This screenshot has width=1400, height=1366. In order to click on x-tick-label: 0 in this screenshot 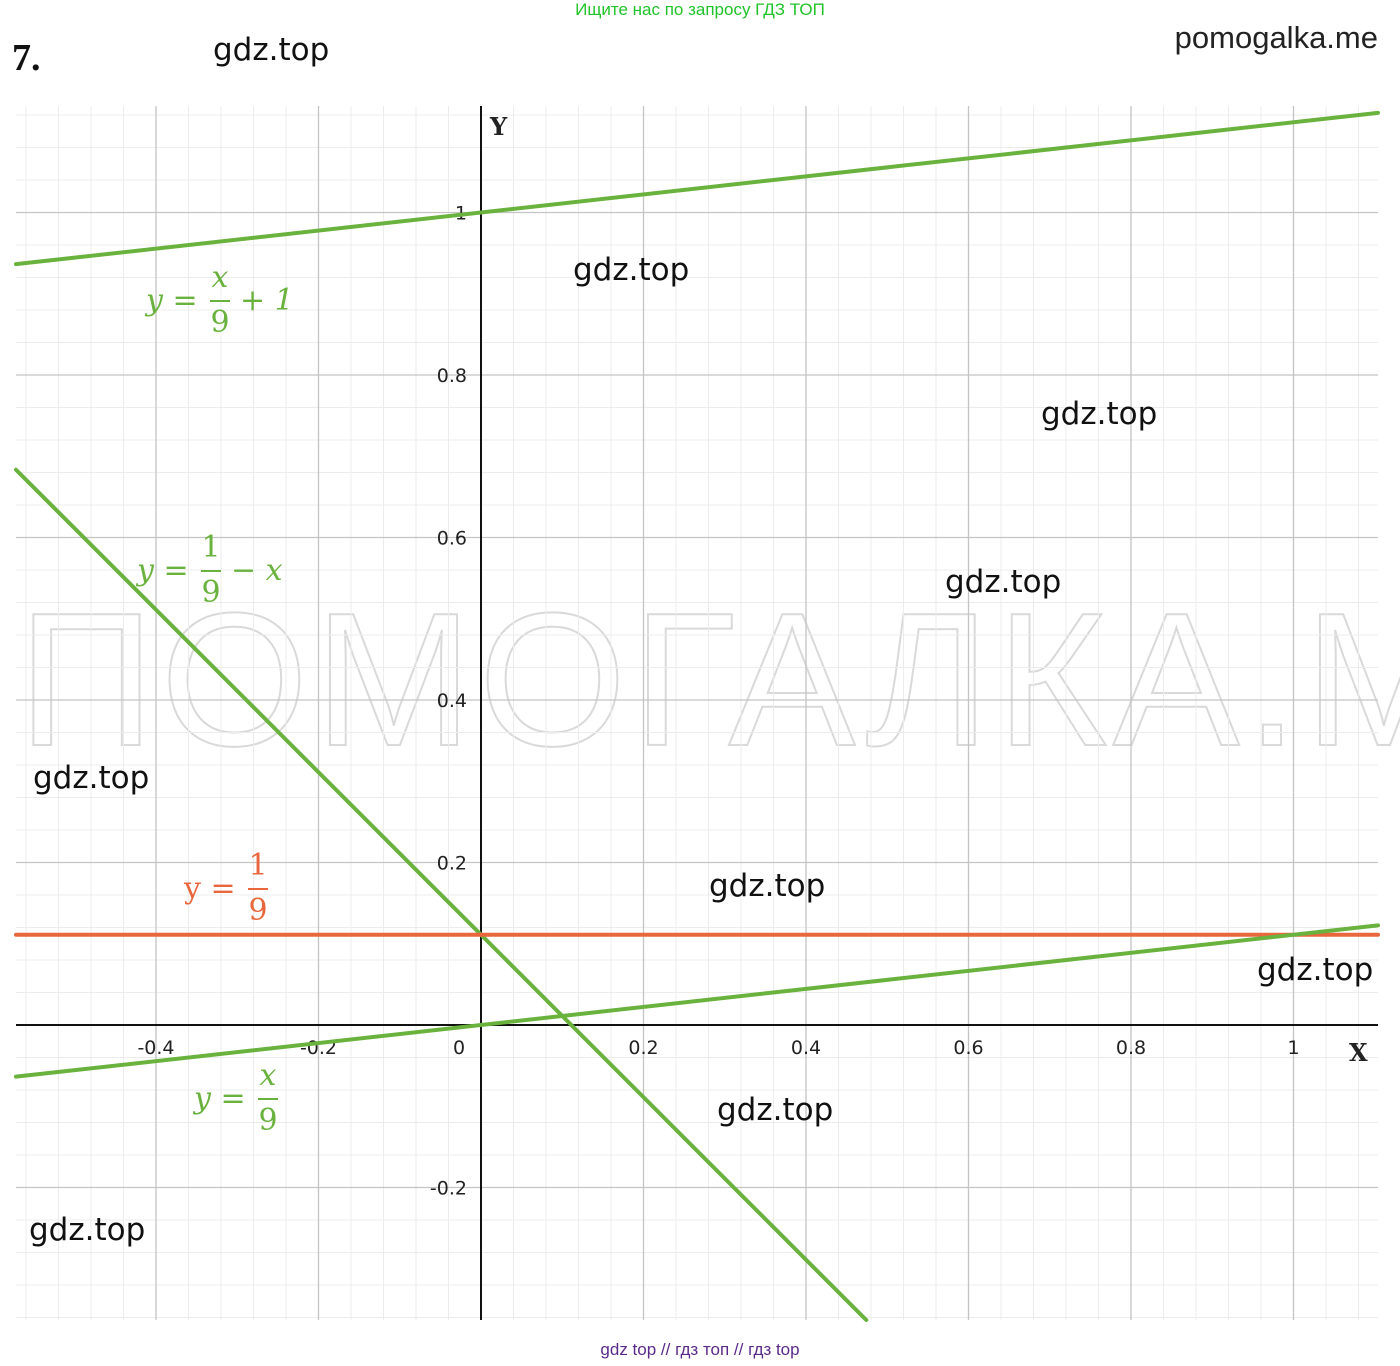, I will do `click(459, 1048)`.